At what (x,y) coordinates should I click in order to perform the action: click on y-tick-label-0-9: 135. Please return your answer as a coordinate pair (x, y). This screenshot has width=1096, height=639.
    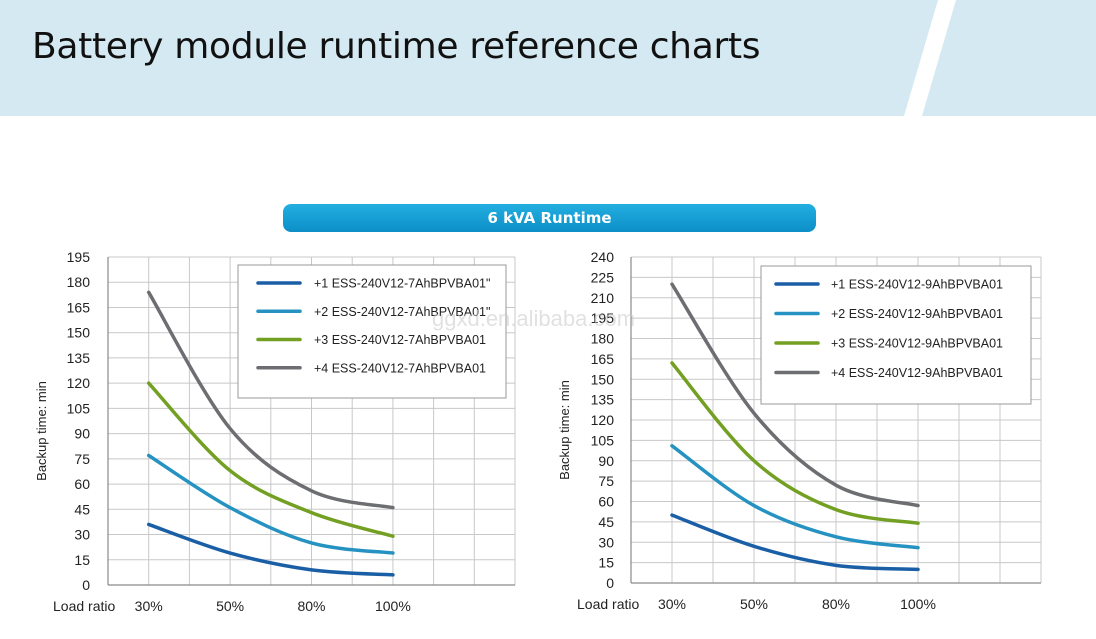
    Looking at the image, I should click on (79, 358).